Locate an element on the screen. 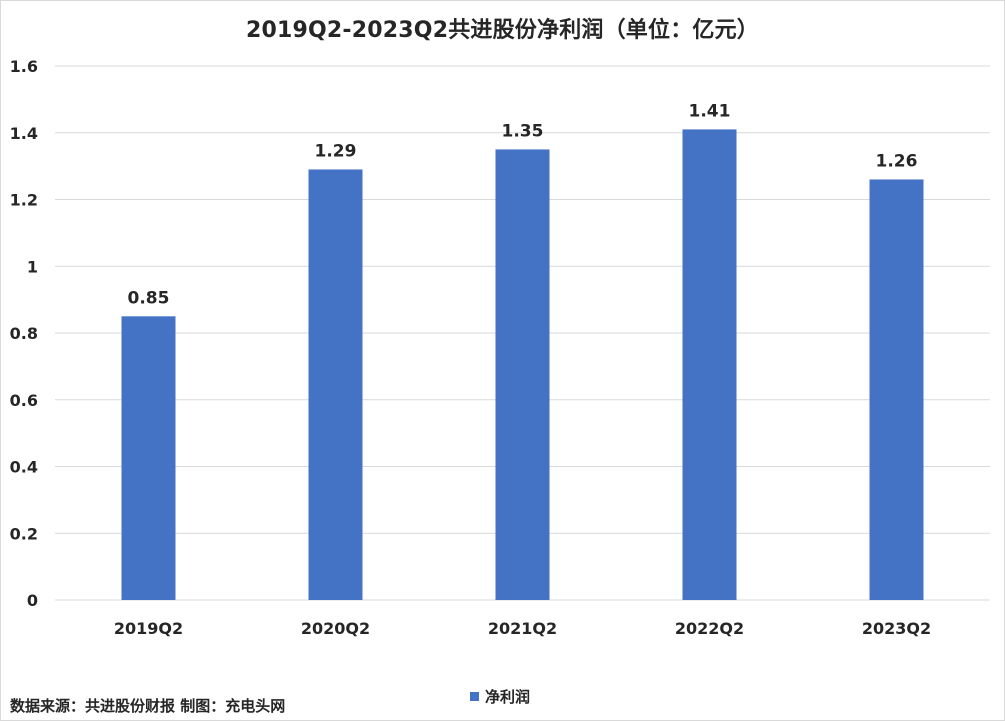  bar-2022Q2 is located at coordinates (709, 364).